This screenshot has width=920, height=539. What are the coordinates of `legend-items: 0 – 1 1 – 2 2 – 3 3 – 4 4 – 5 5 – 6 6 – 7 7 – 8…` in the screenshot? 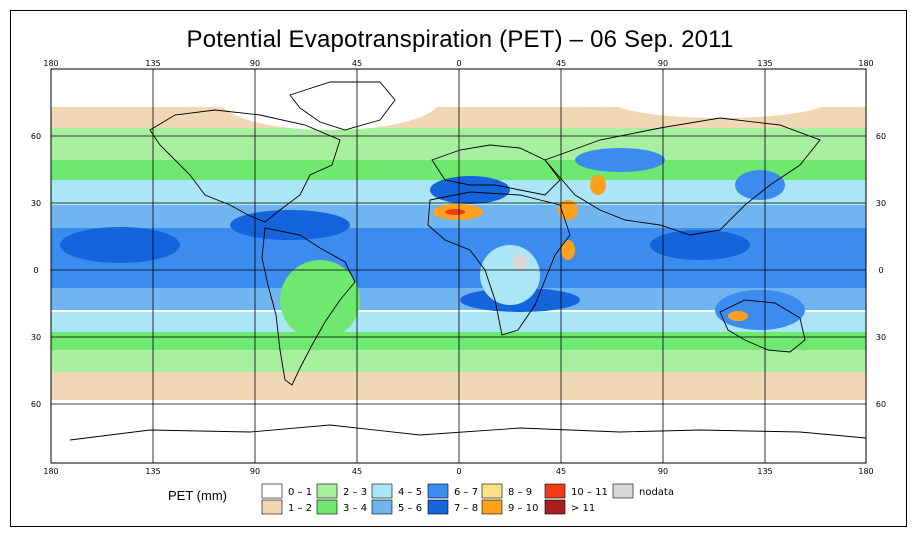 It's located at (467, 499).